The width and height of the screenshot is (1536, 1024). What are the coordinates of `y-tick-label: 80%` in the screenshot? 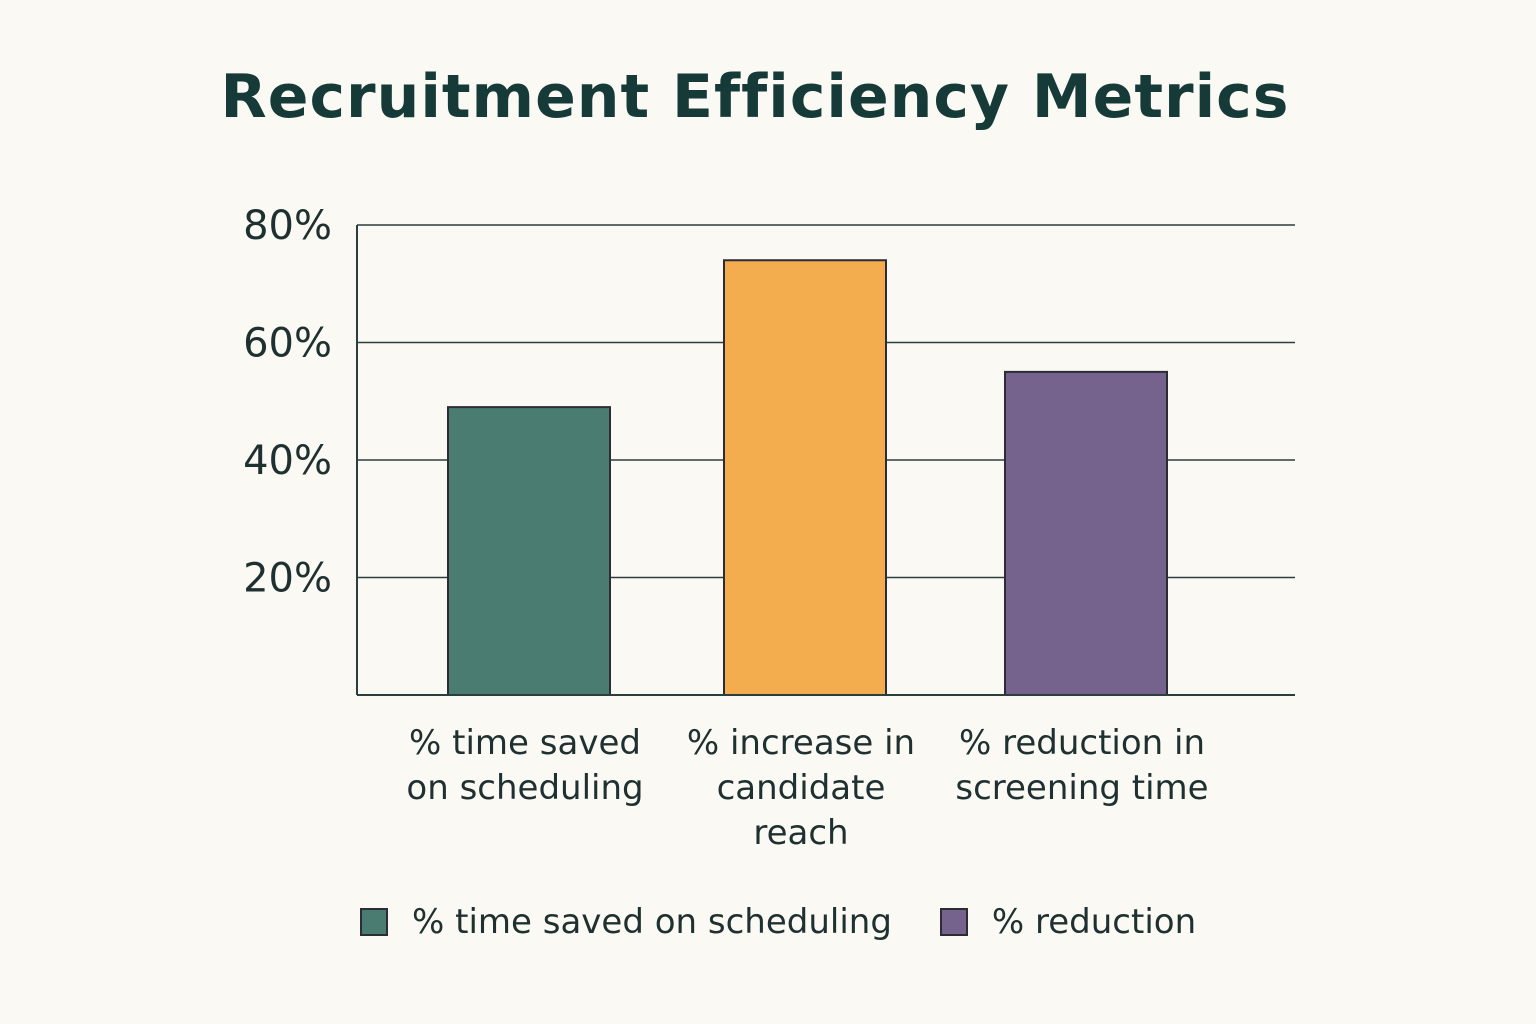 It's located at (287, 226).